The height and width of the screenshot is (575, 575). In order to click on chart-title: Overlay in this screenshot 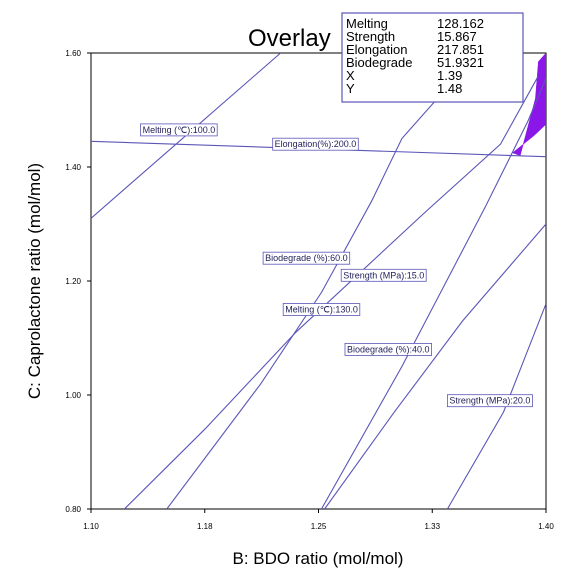, I will do `click(289, 38)`.